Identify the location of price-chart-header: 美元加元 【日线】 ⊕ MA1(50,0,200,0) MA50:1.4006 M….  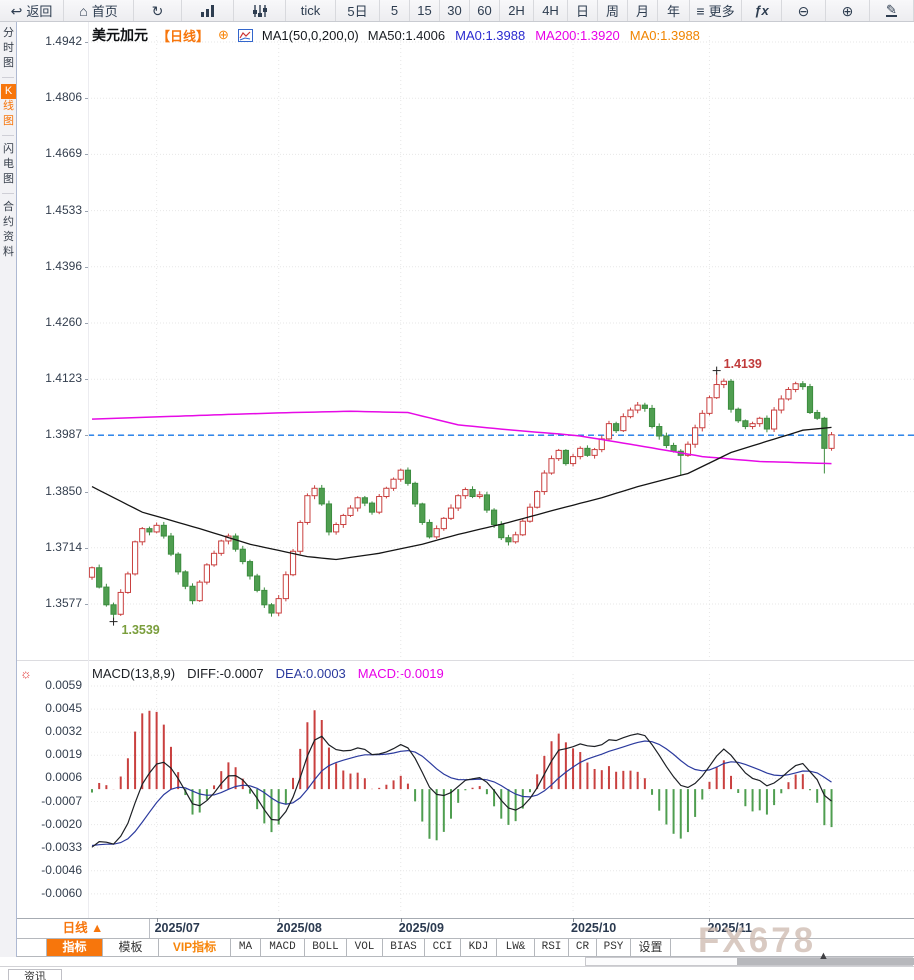
(396, 35).